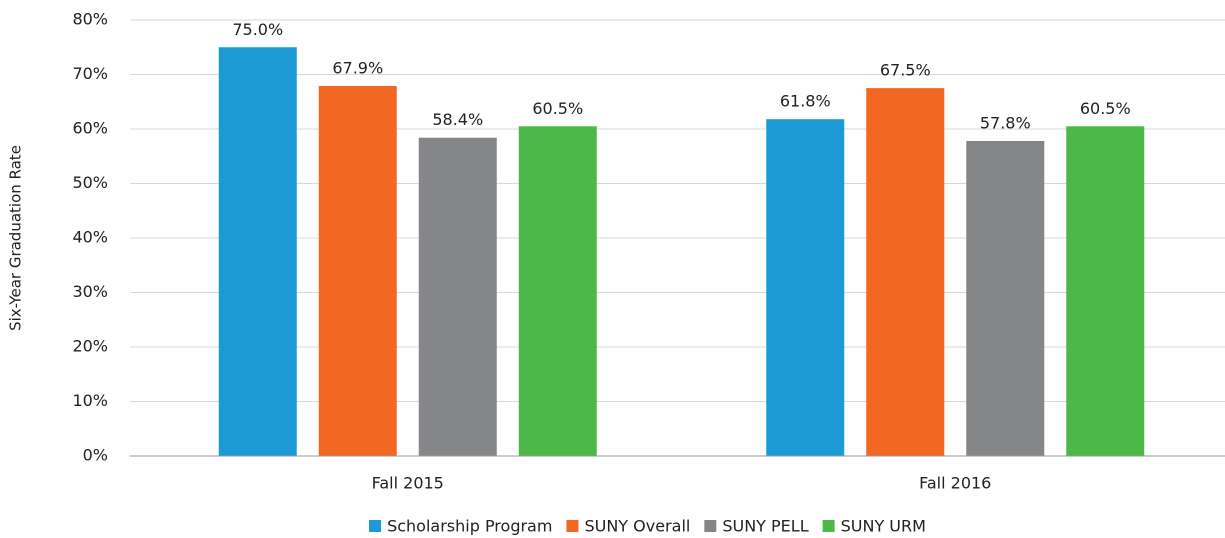 The height and width of the screenshot is (538, 1225). I want to click on y-tick-label: 70%, so click(90, 73).